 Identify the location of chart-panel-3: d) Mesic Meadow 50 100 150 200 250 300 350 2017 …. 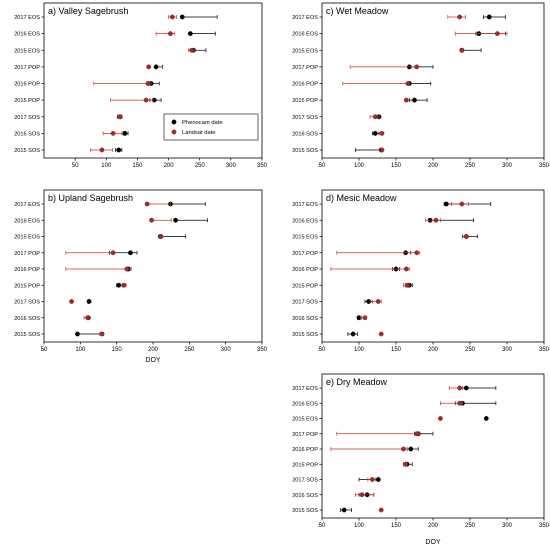
(421, 271).